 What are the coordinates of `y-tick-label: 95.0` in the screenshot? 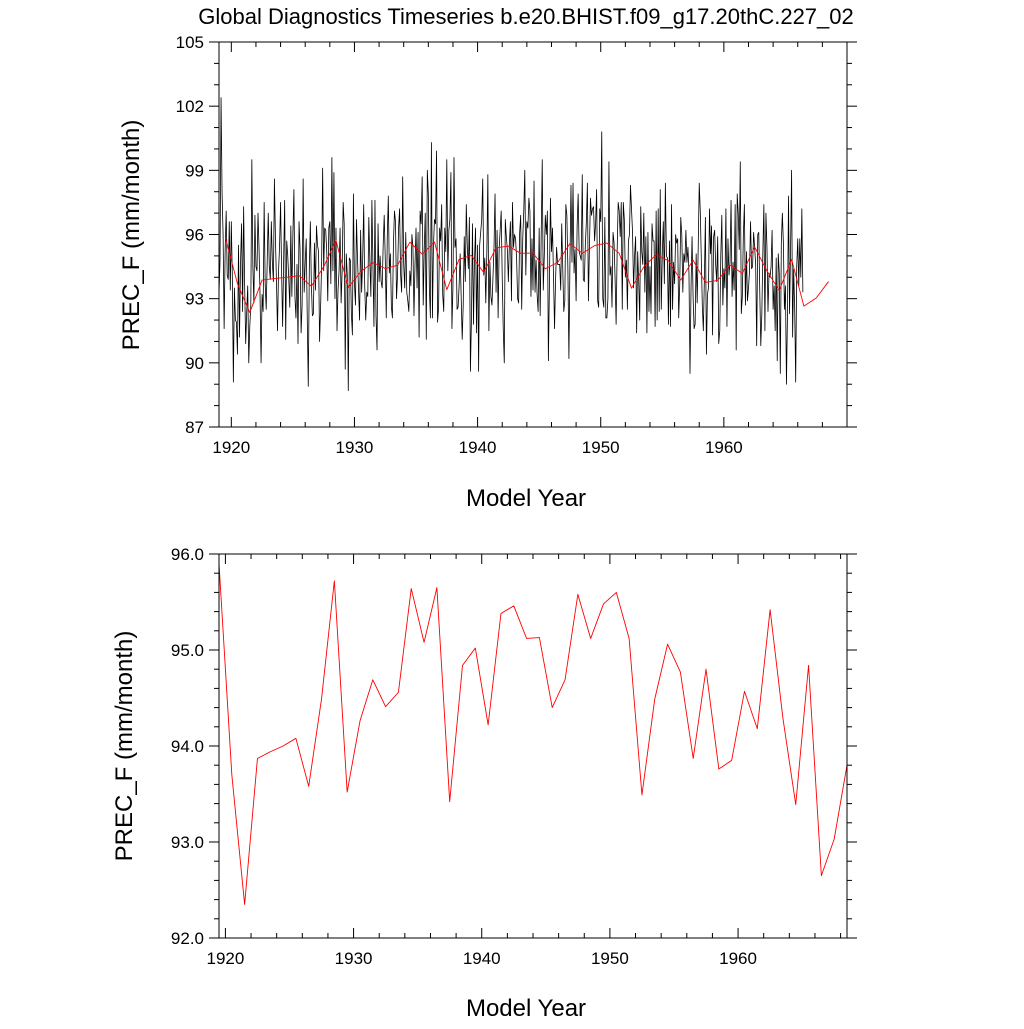 It's located at (187, 650).